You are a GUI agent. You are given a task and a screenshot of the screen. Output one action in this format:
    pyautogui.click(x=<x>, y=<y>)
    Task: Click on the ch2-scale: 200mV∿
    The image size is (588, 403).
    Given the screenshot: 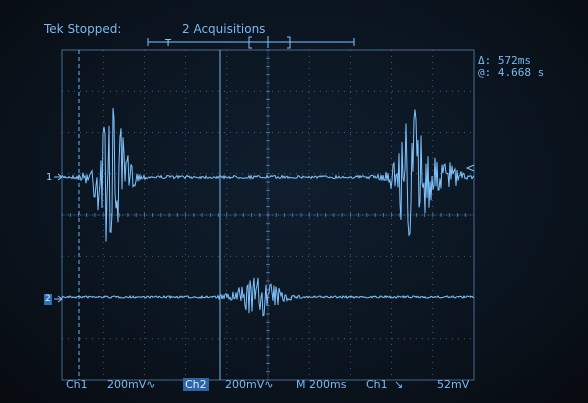 What is the action you would take?
    pyautogui.click(x=249, y=384)
    